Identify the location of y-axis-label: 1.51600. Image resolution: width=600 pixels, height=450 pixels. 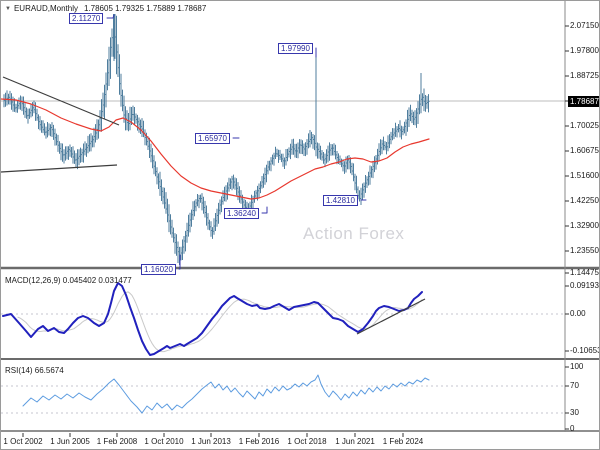
(584, 175).